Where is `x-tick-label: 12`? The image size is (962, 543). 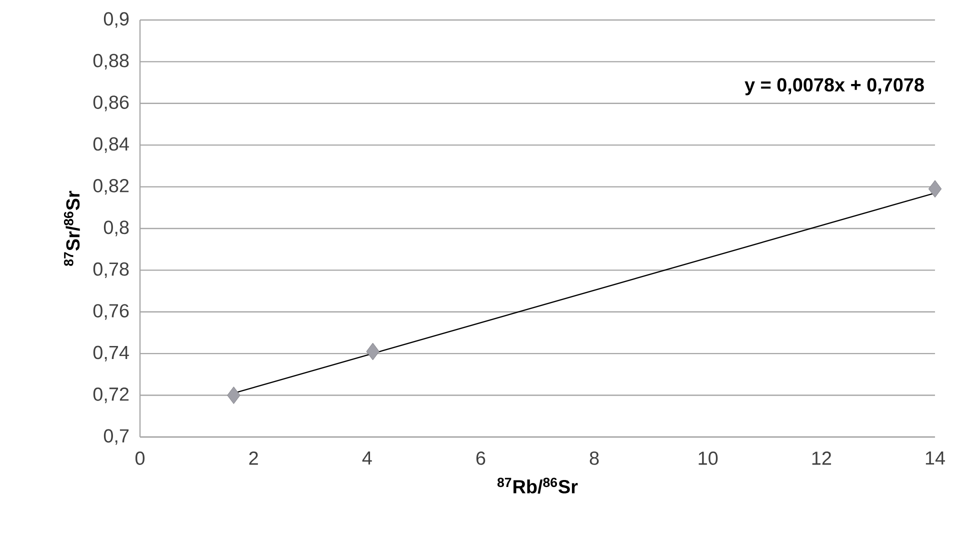 x-tick-label: 12 is located at coordinates (822, 458).